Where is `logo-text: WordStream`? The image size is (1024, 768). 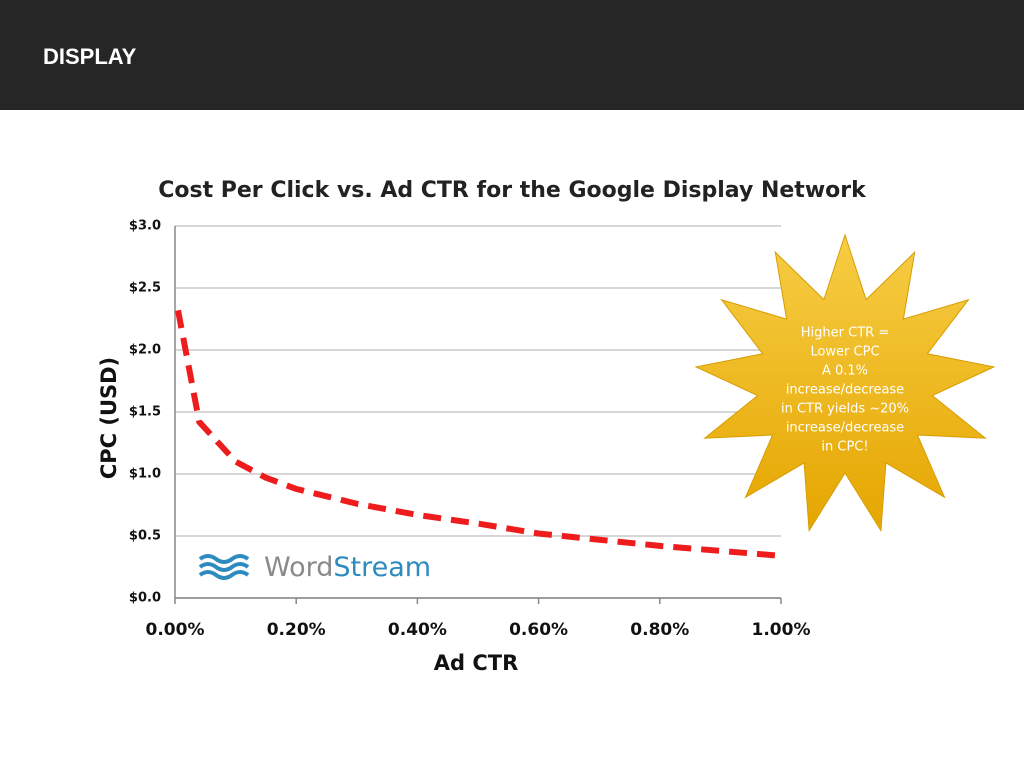
logo-text: WordStream is located at coordinates (347, 567).